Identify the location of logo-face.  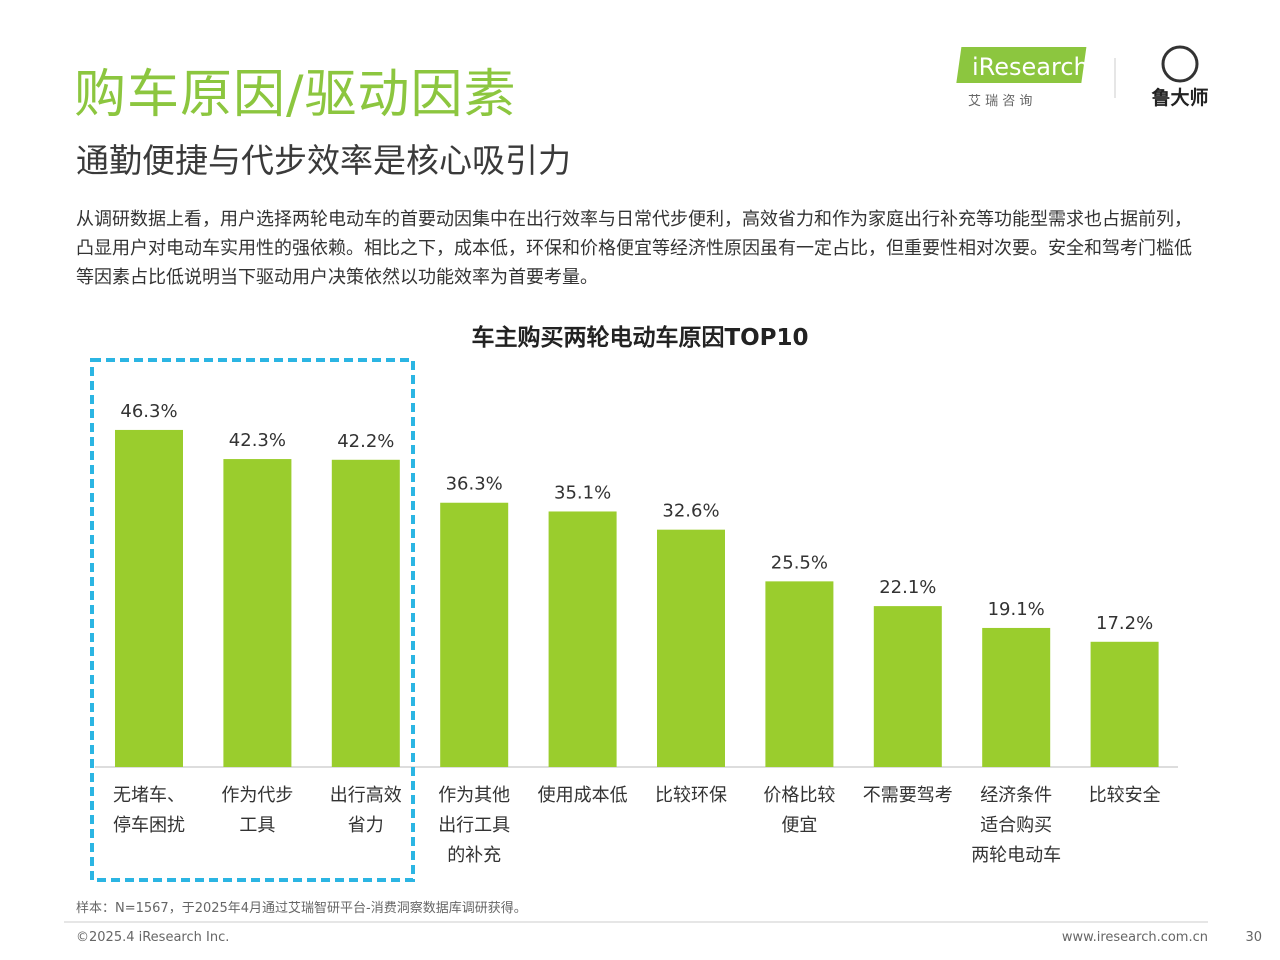
(1180, 64).